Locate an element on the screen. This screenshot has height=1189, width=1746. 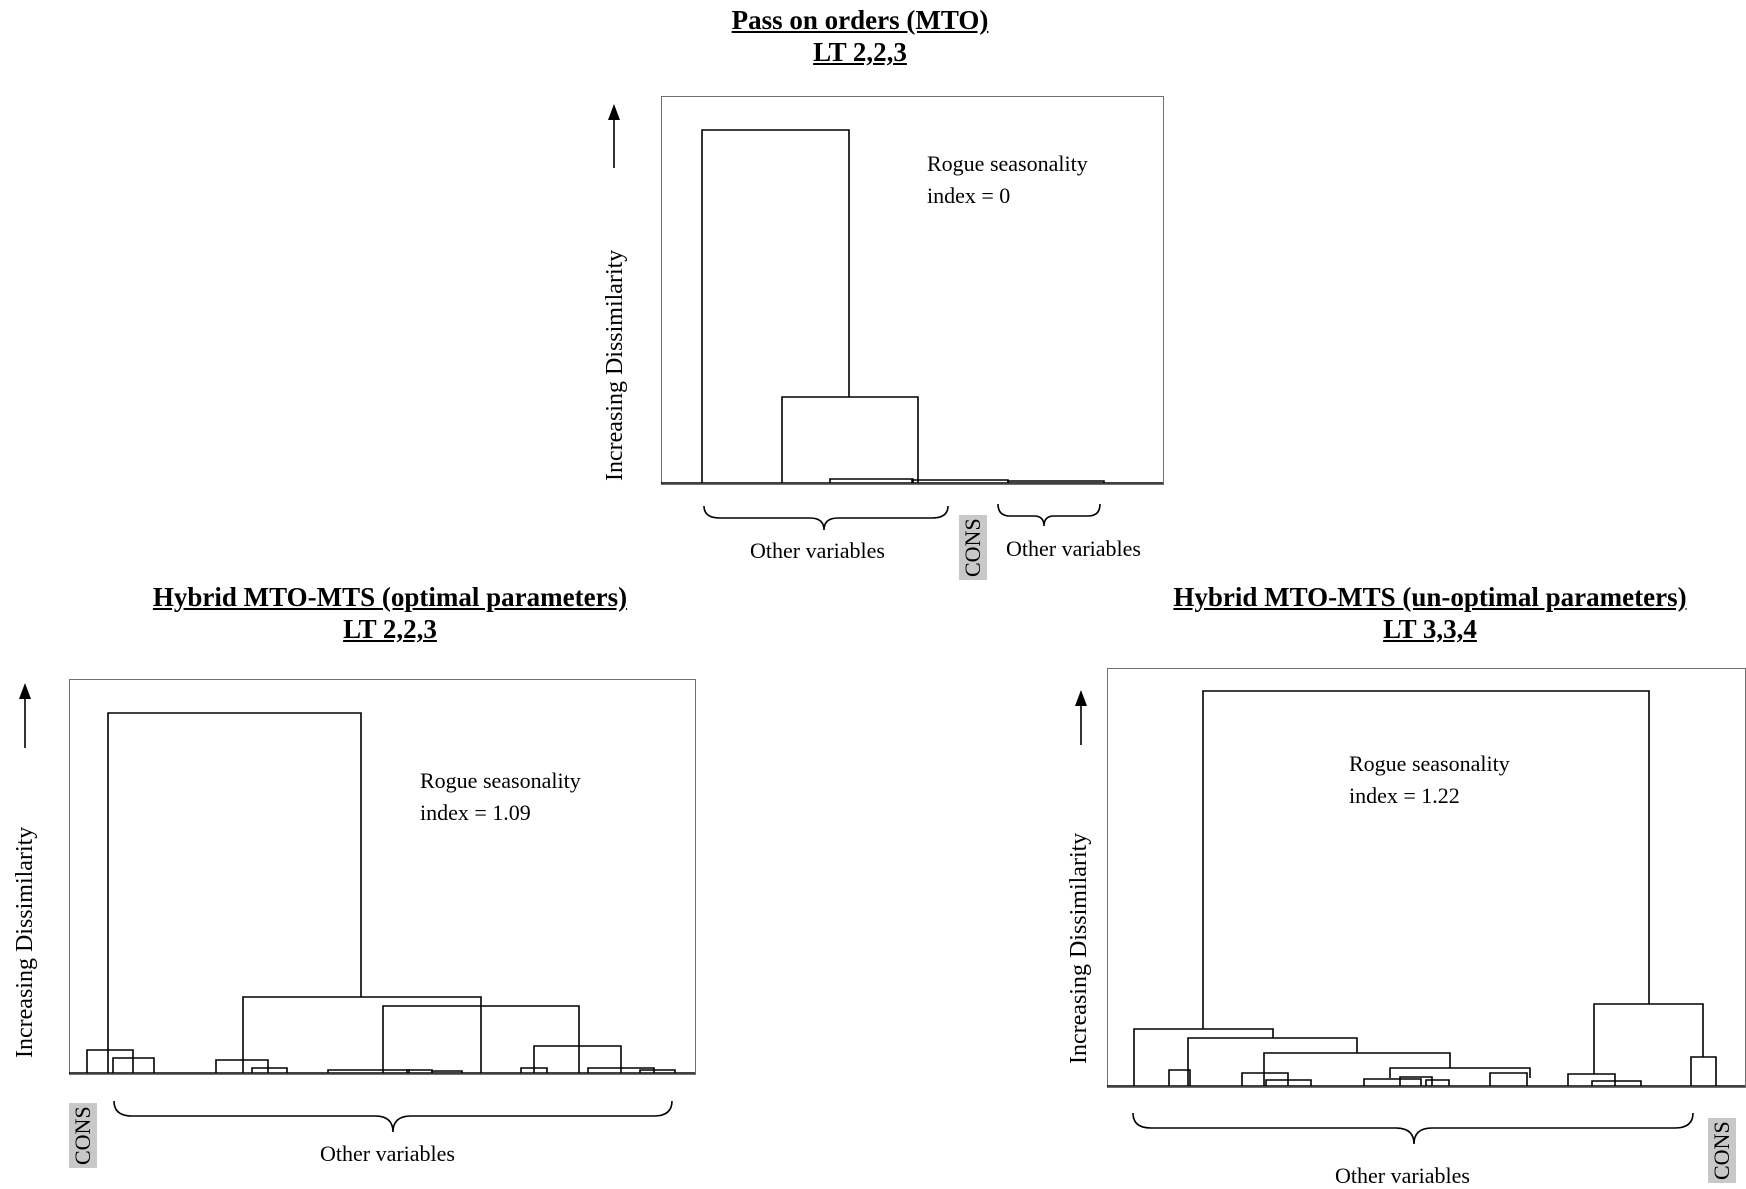
panel3-annotation-line1: Rogue seasonality is located at coordinates (1429, 763).